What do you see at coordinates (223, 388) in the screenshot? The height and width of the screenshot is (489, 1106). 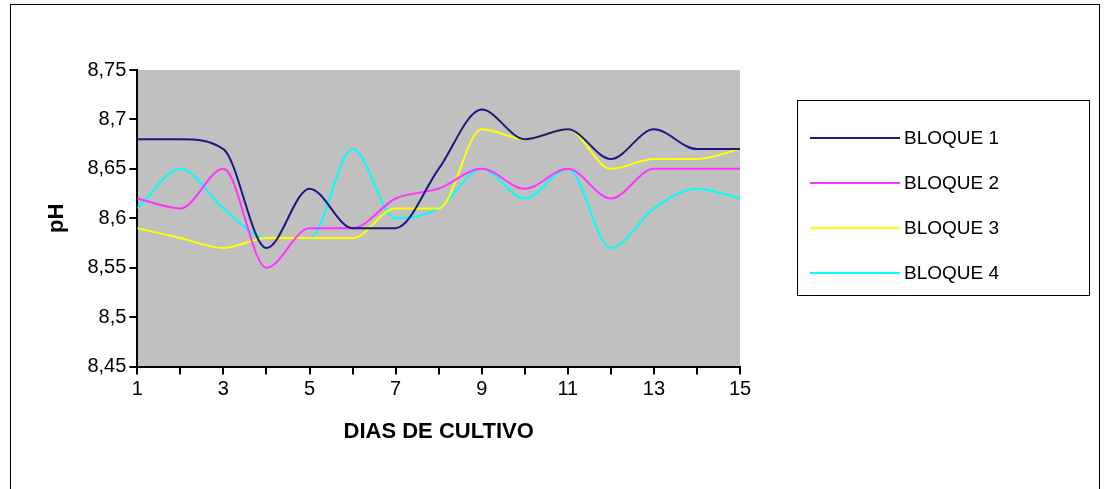 I see `x-tick-label: 3` at bounding box center [223, 388].